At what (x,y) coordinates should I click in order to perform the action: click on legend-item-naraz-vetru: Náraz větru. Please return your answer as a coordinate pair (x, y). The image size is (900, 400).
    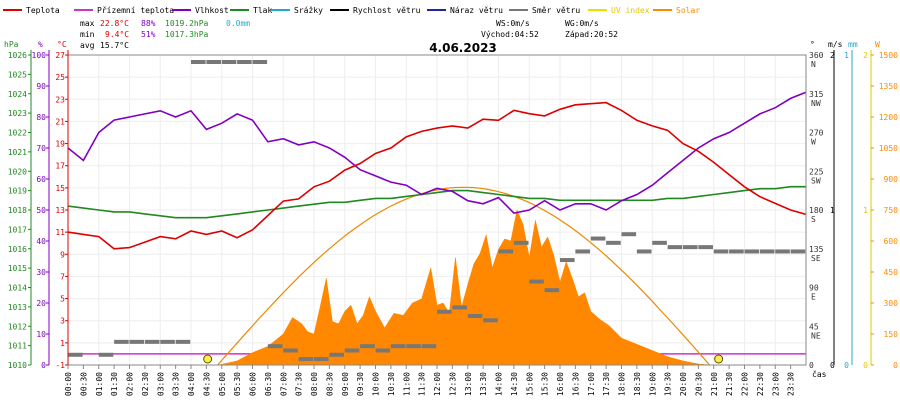
    Looking at the image, I should click on (465, 10).